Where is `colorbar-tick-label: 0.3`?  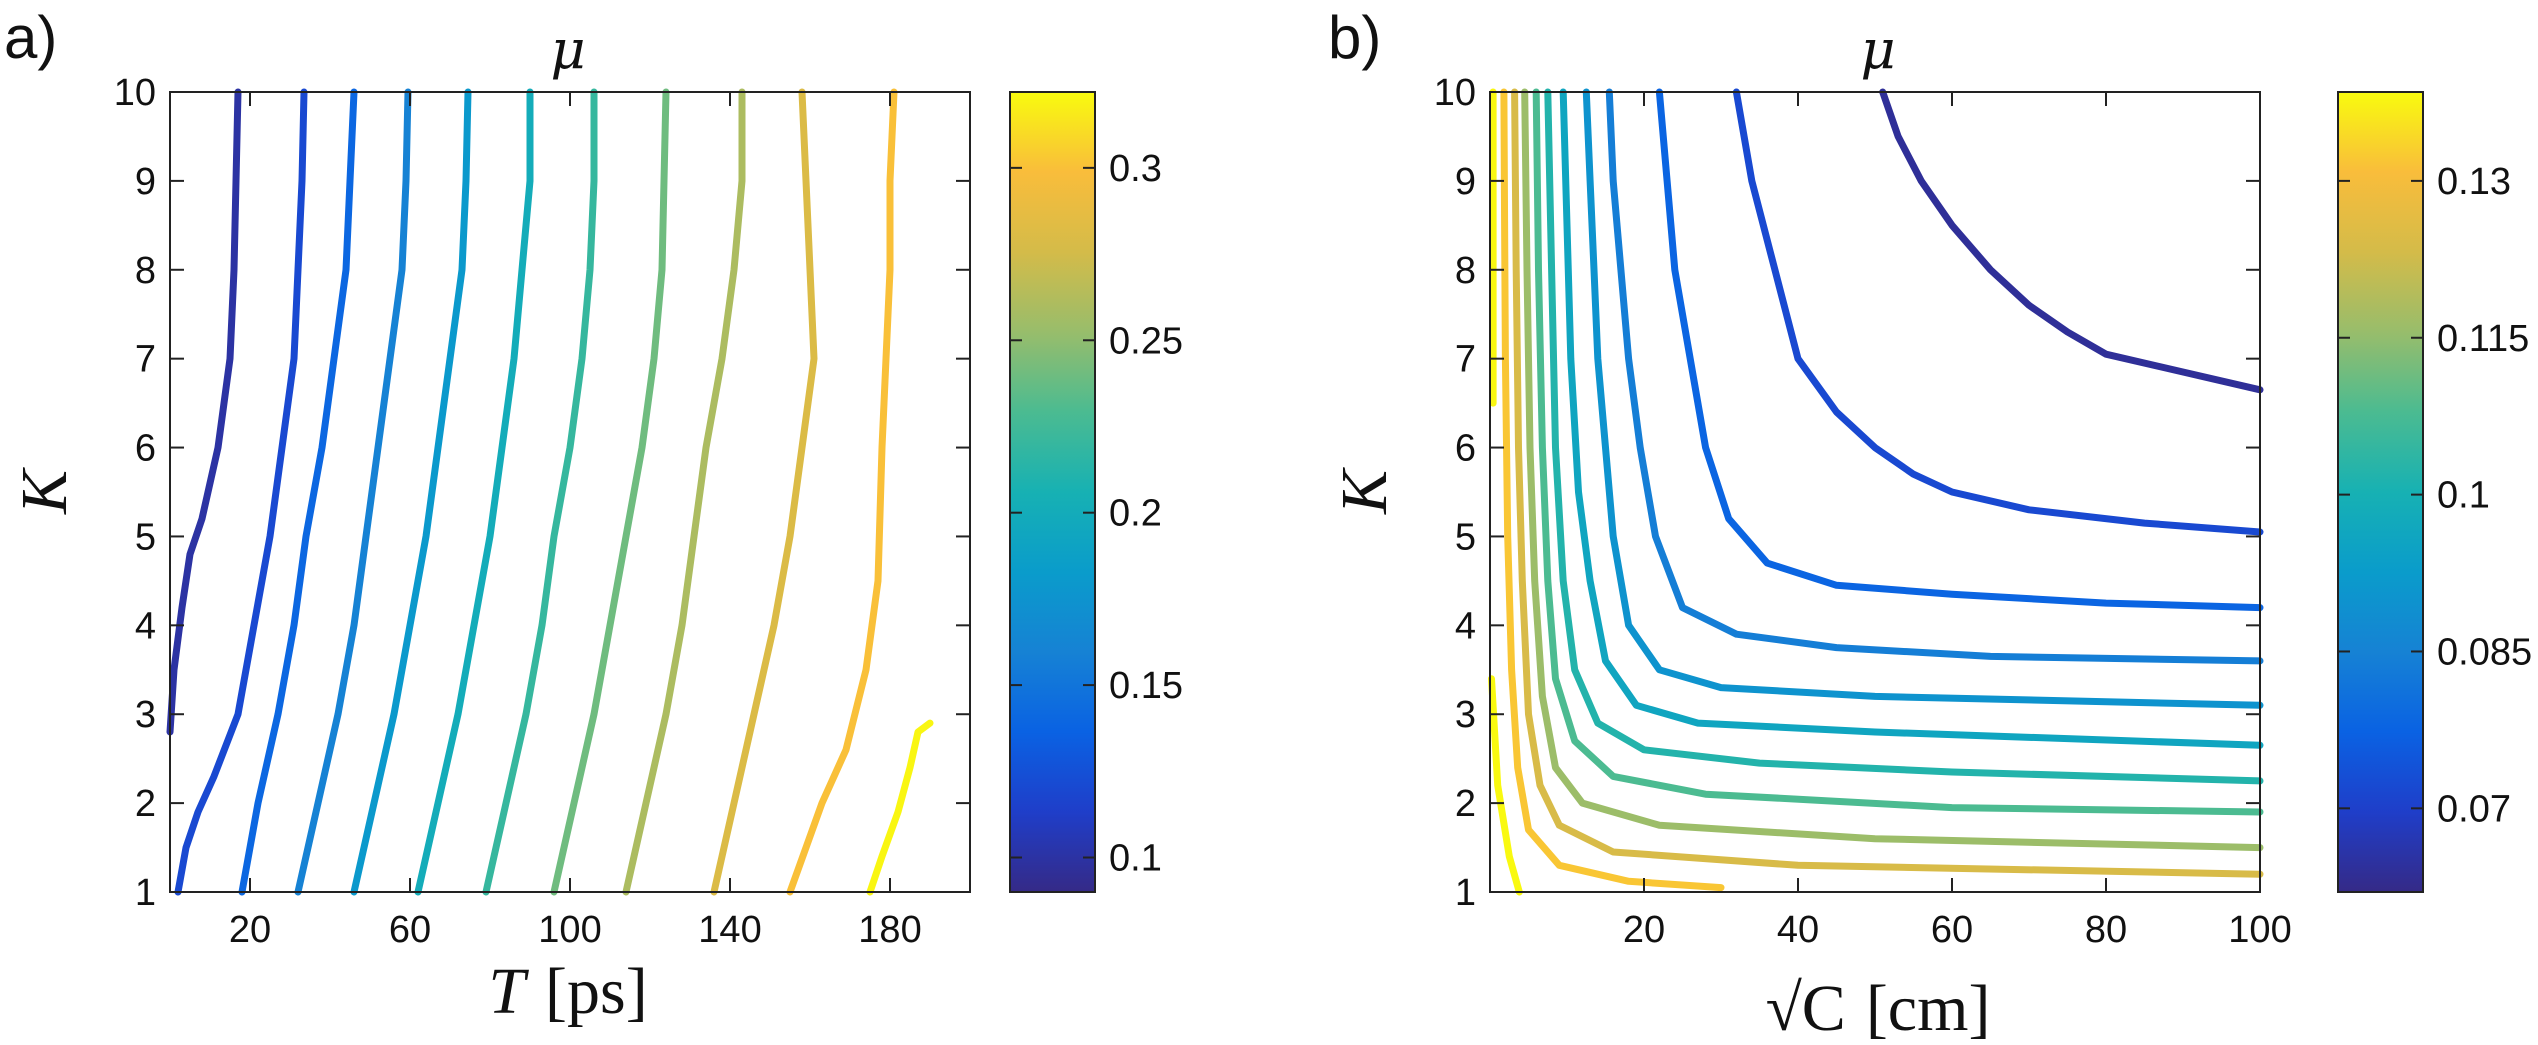
colorbar-tick-label: 0.3 is located at coordinates (1135, 169).